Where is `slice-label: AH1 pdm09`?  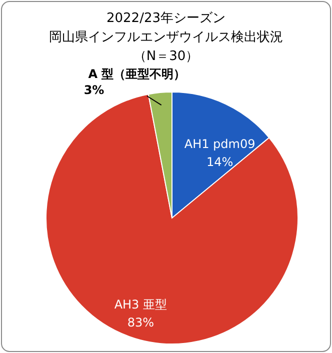
slice-label: AH1 pdm09 is located at coordinates (220, 143).